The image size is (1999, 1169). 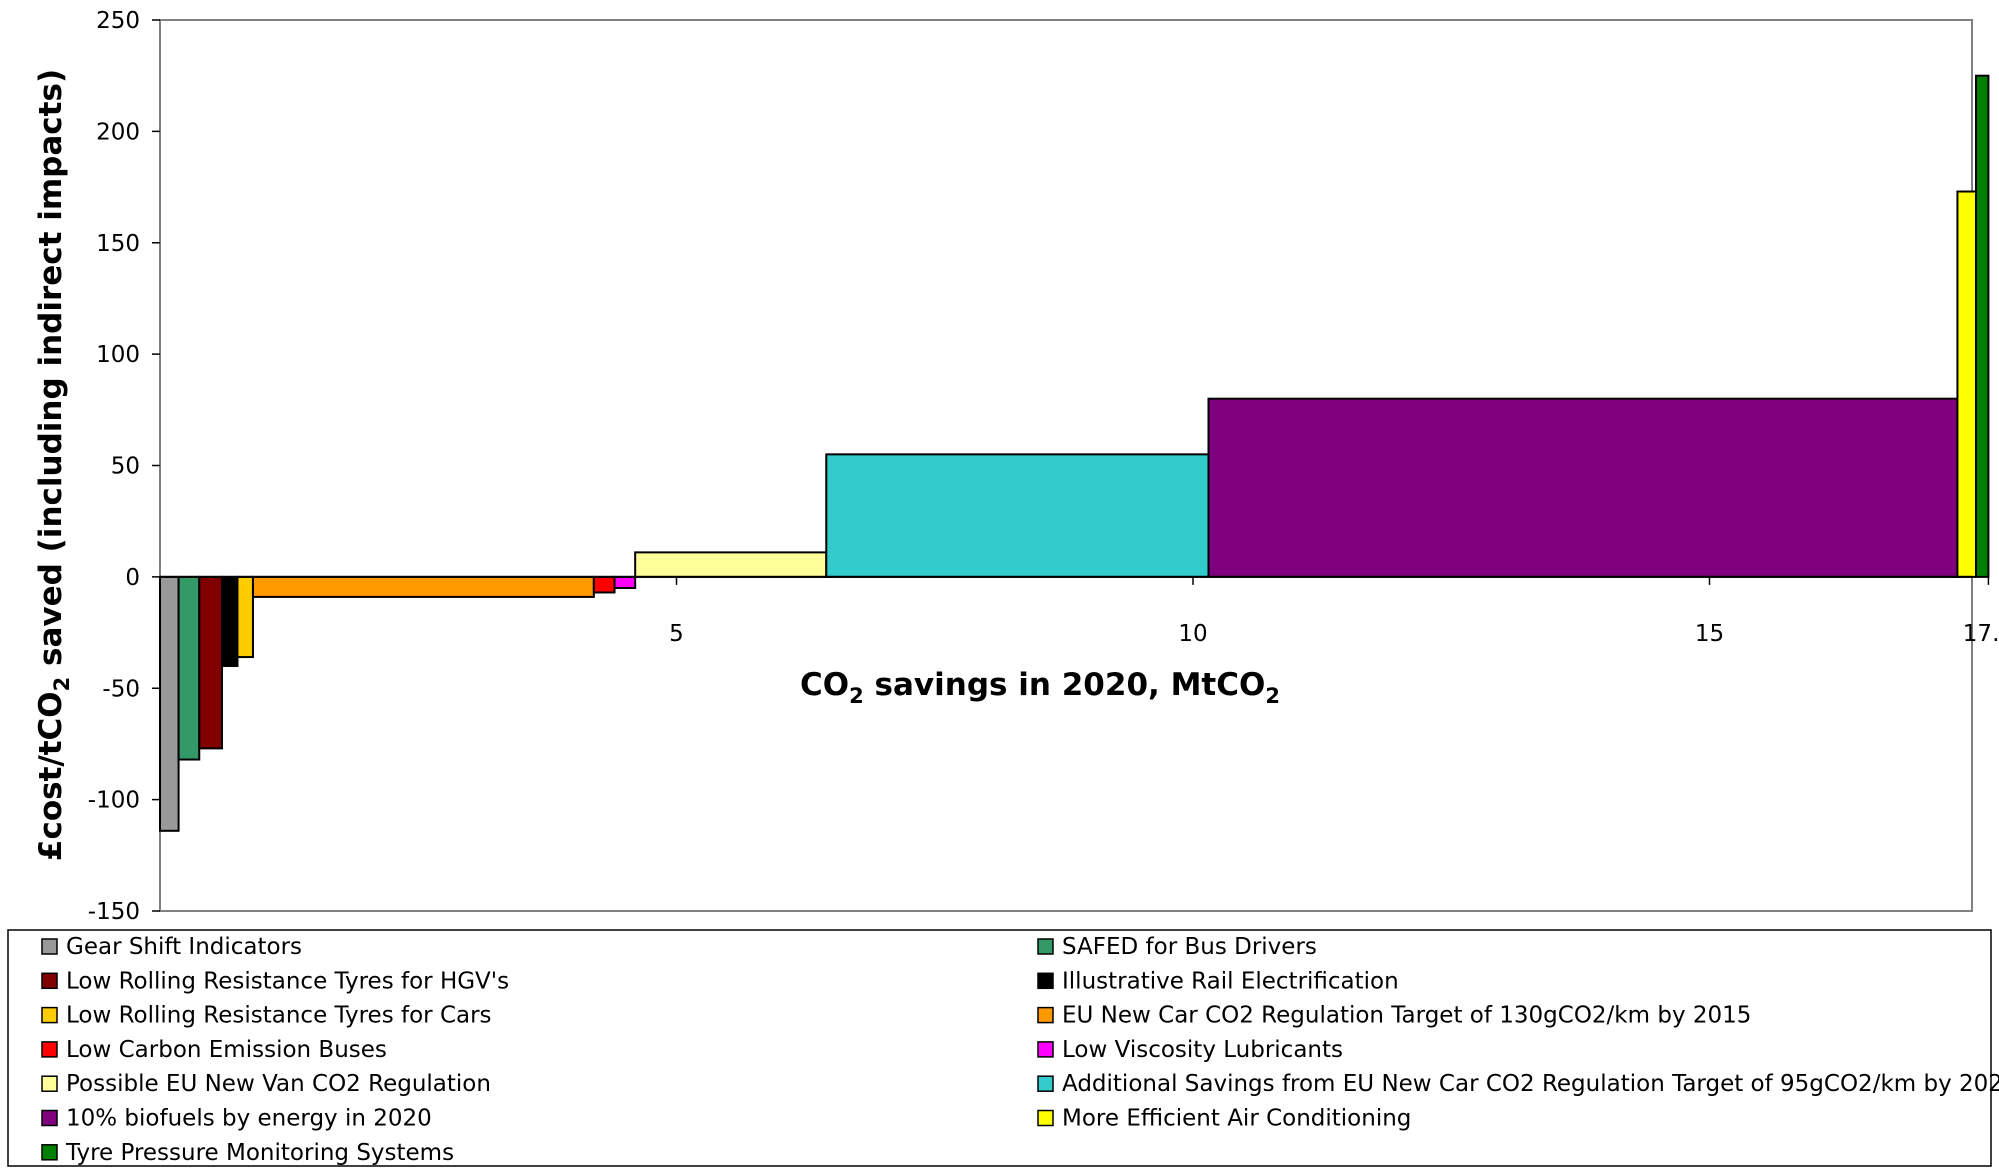 What do you see at coordinates (1583, 487) in the screenshot?
I see `bar-10-biofuels-by-energy-in-2020` at bounding box center [1583, 487].